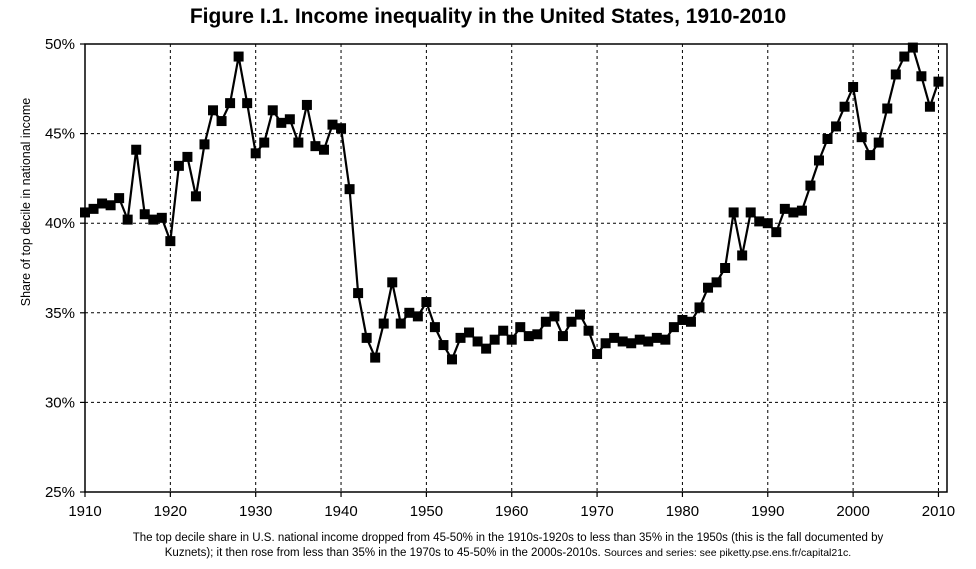 This screenshot has width=976, height=569. What do you see at coordinates (511, 511) in the screenshot?
I see `x-tick-label: 1960` at bounding box center [511, 511].